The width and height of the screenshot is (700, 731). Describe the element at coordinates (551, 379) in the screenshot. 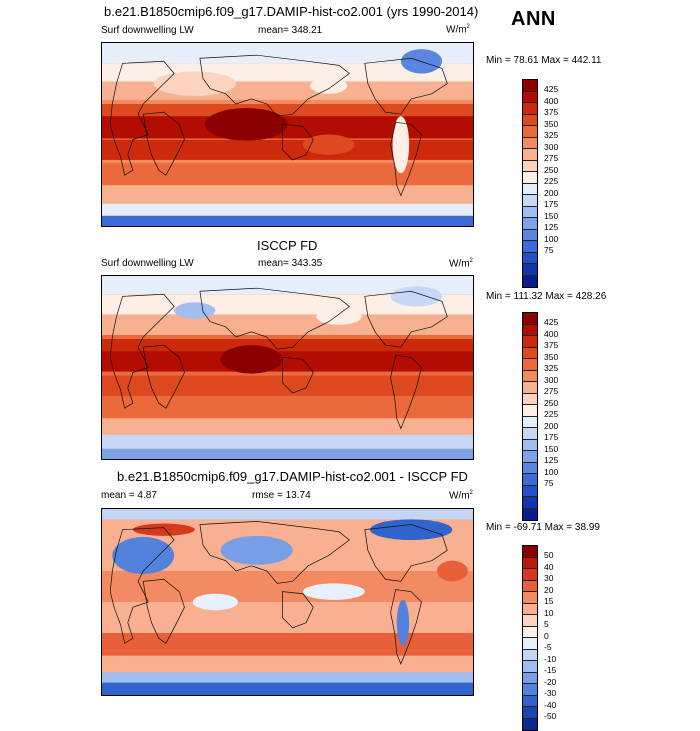

I see `colorbar-tick-label: 300` at that location.